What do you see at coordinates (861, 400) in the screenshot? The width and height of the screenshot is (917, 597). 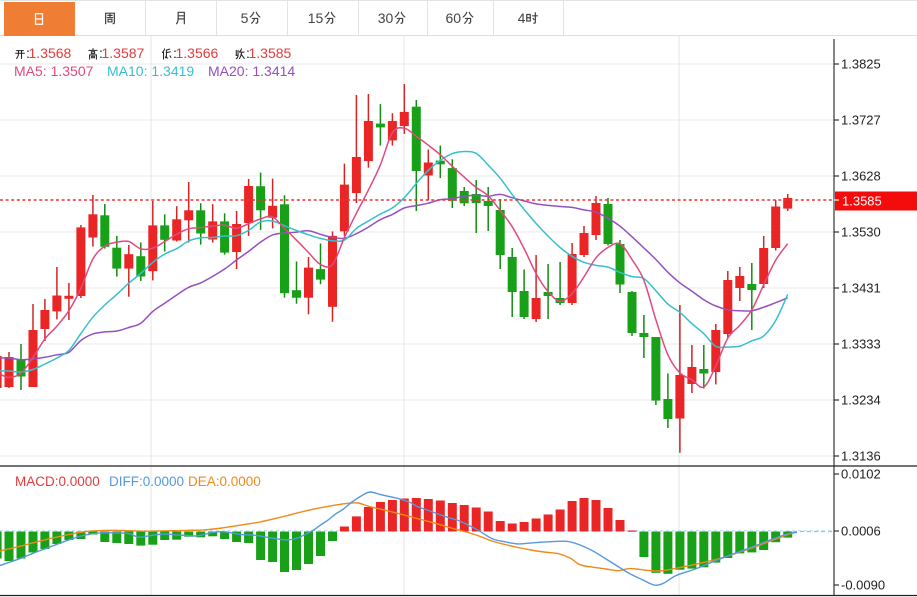 I see `svg-text: 1.3234` at bounding box center [861, 400].